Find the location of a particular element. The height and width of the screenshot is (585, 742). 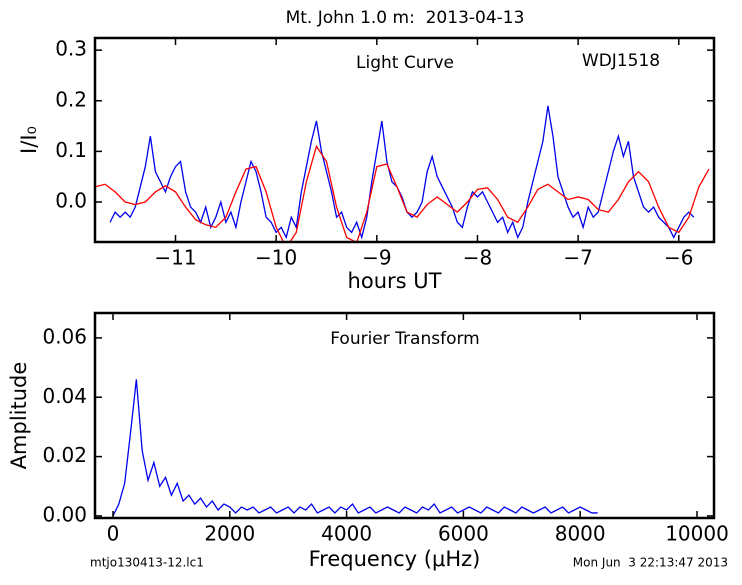

annotation: Light Curve is located at coordinates (405, 63).